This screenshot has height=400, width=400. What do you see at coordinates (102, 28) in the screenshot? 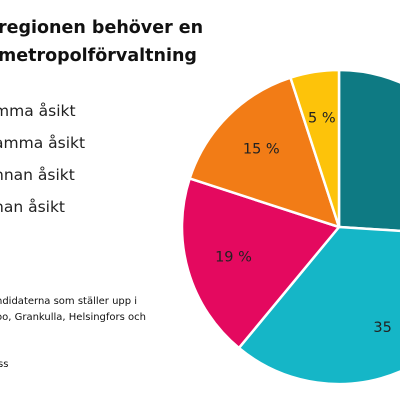
I see `chart-title-line-1: regionen behöver en` at bounding box center [102, 28].